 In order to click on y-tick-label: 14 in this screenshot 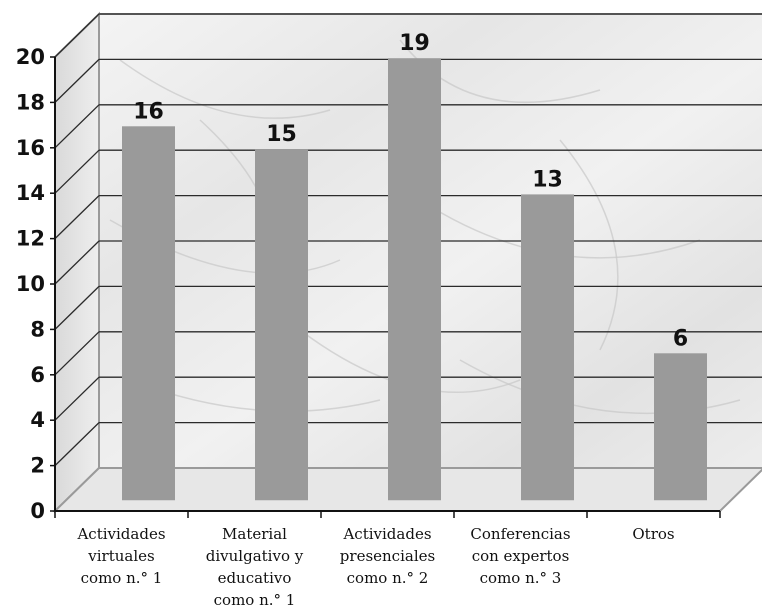, I will do `click(30, 193)`.